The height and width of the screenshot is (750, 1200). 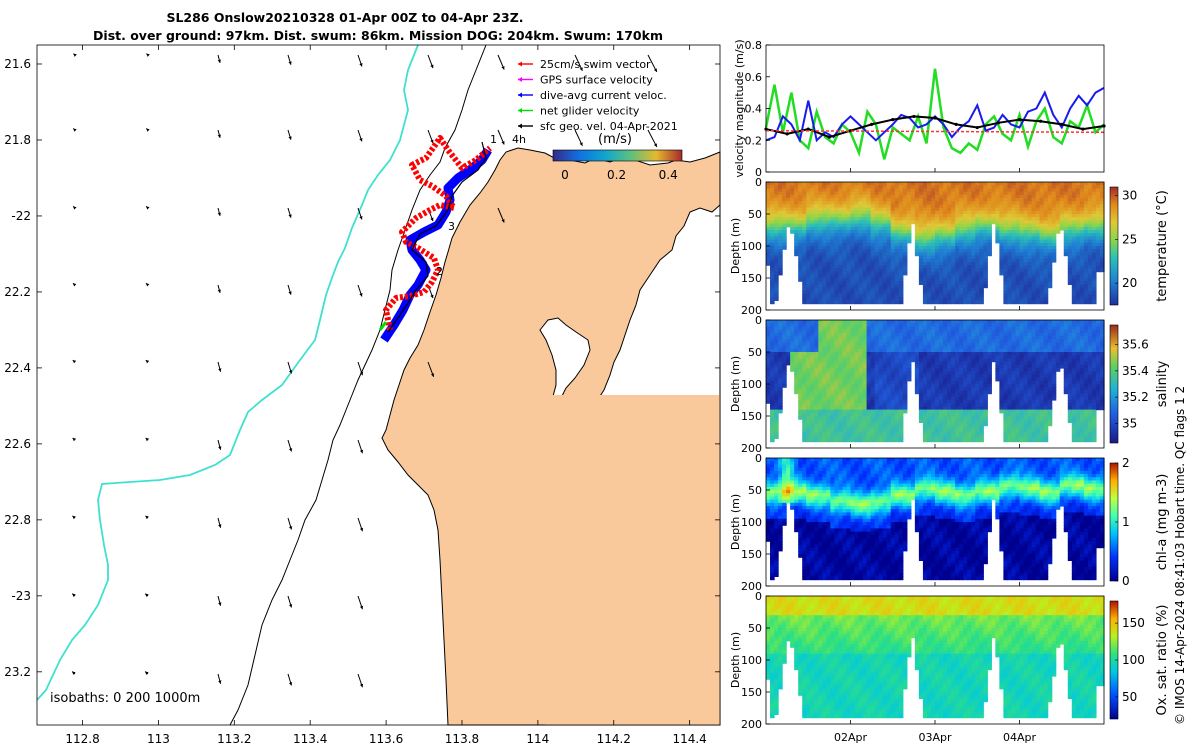 I want to click on track-label-3: 3, so click(x=451, y=226).